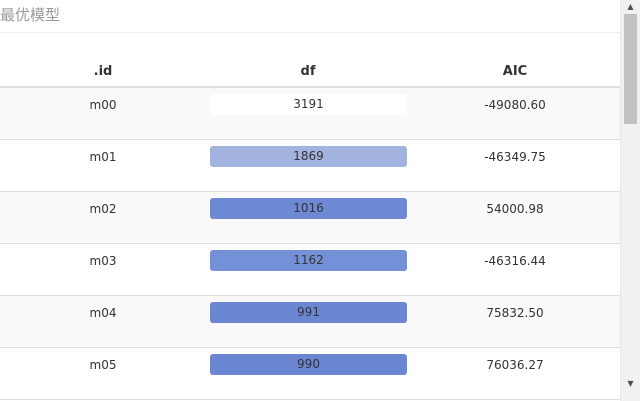  I want to click on df-bar: 1162, so click(308, 260).